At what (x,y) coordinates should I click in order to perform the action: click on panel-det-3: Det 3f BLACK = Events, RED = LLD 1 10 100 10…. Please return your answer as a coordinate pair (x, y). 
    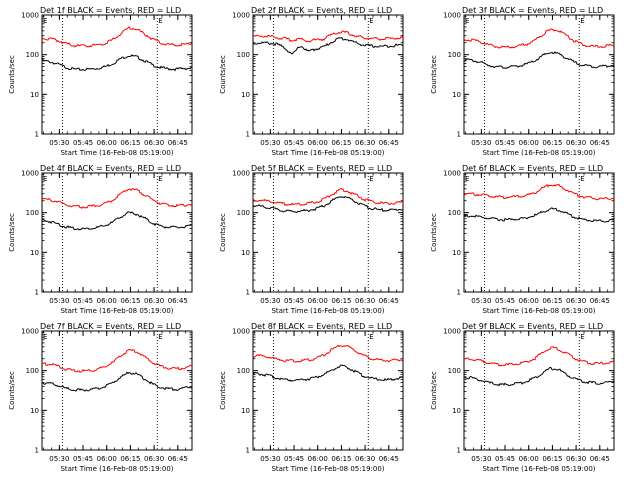
    Looking at the image, I should click on (522, 81).